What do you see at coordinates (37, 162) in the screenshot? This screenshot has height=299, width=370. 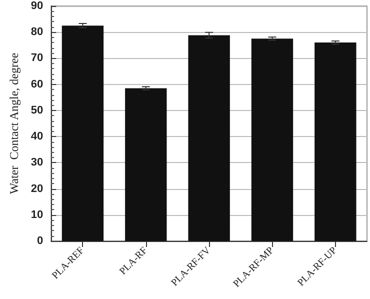 I see `y-tick-label: 30` at bounding box center [37, 162].